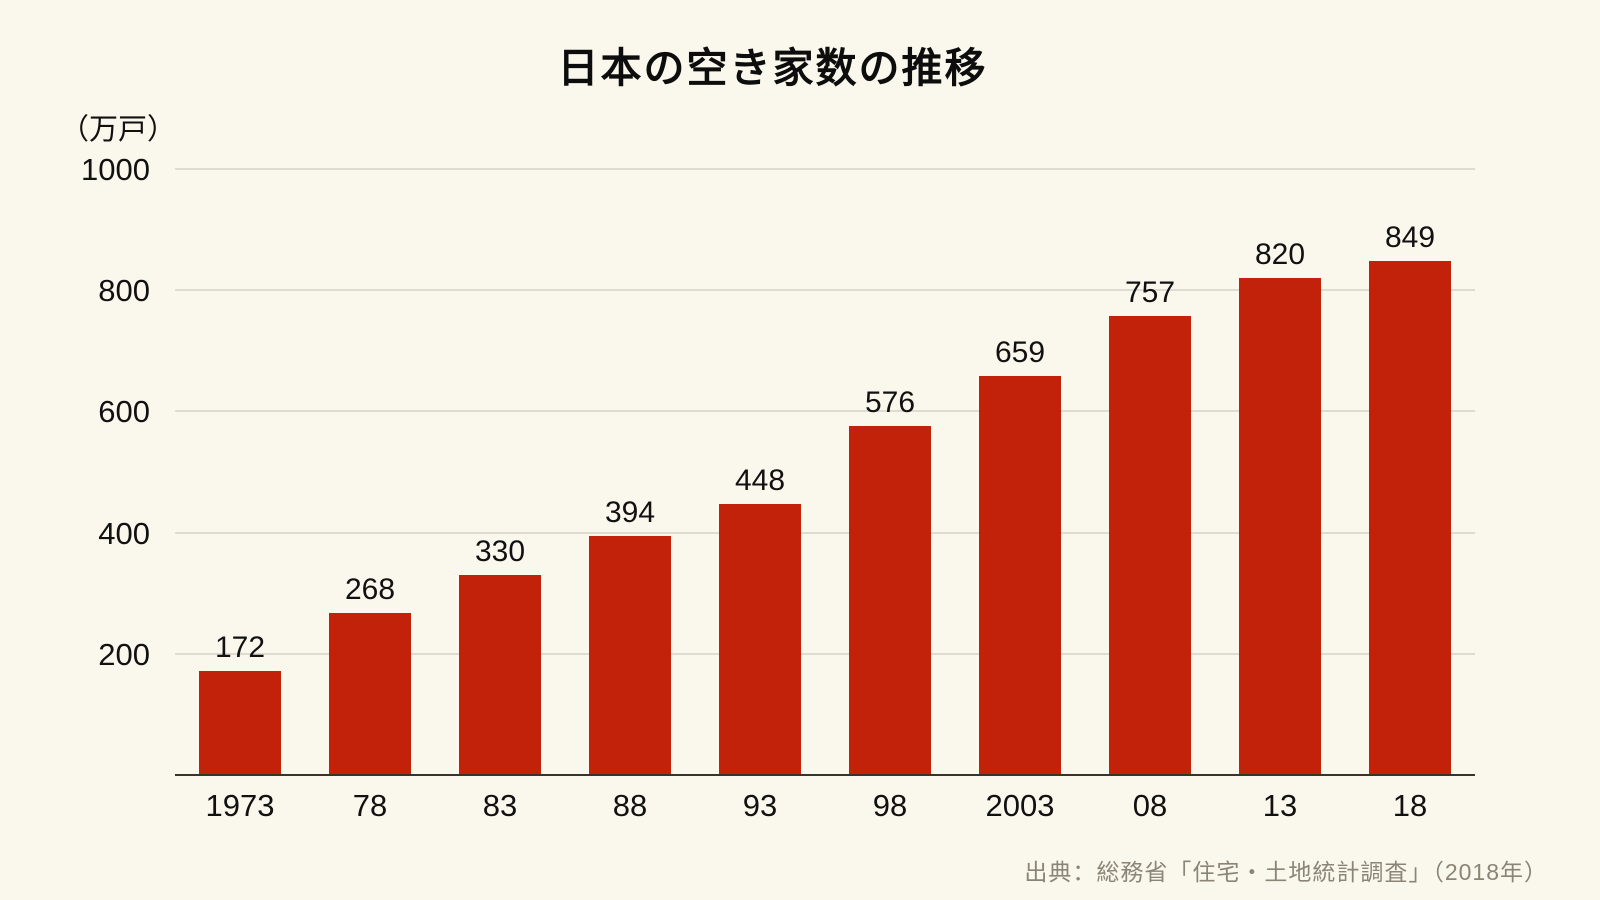 The width and height of the screenshot is (1600, 900). I want to click on x-tick-label: 78, so click(370, 805).